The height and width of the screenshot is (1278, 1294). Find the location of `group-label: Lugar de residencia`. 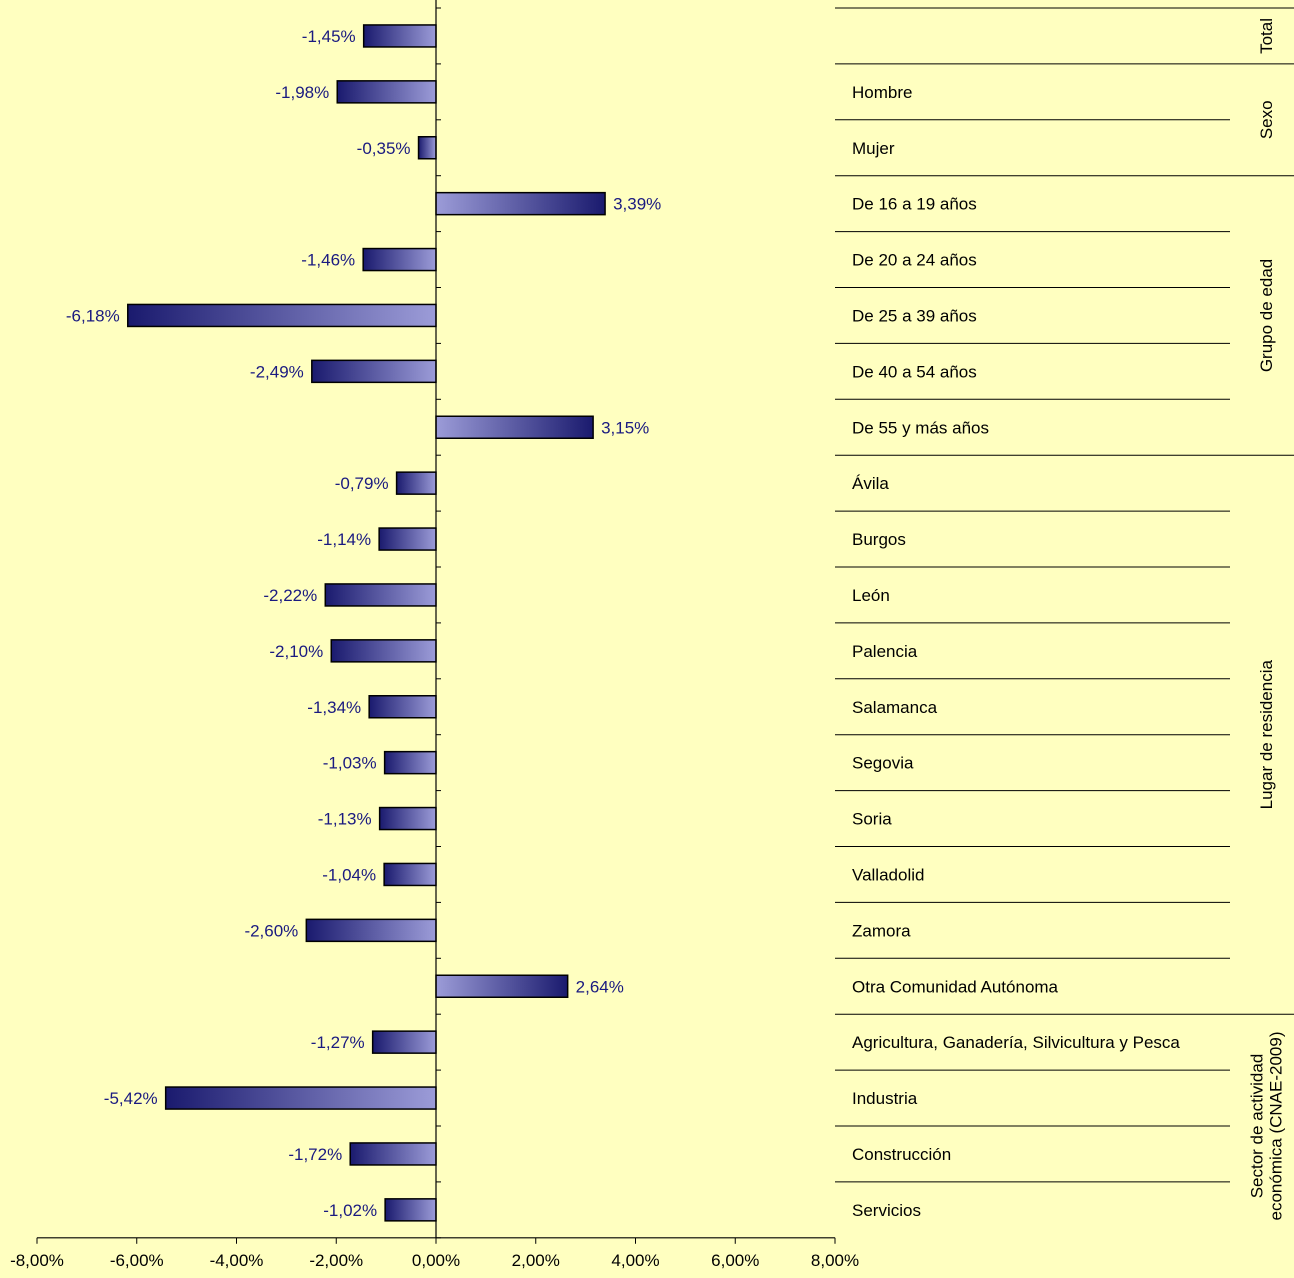

group-label: Lugar de residencia is located at coordinates (1266, 734).